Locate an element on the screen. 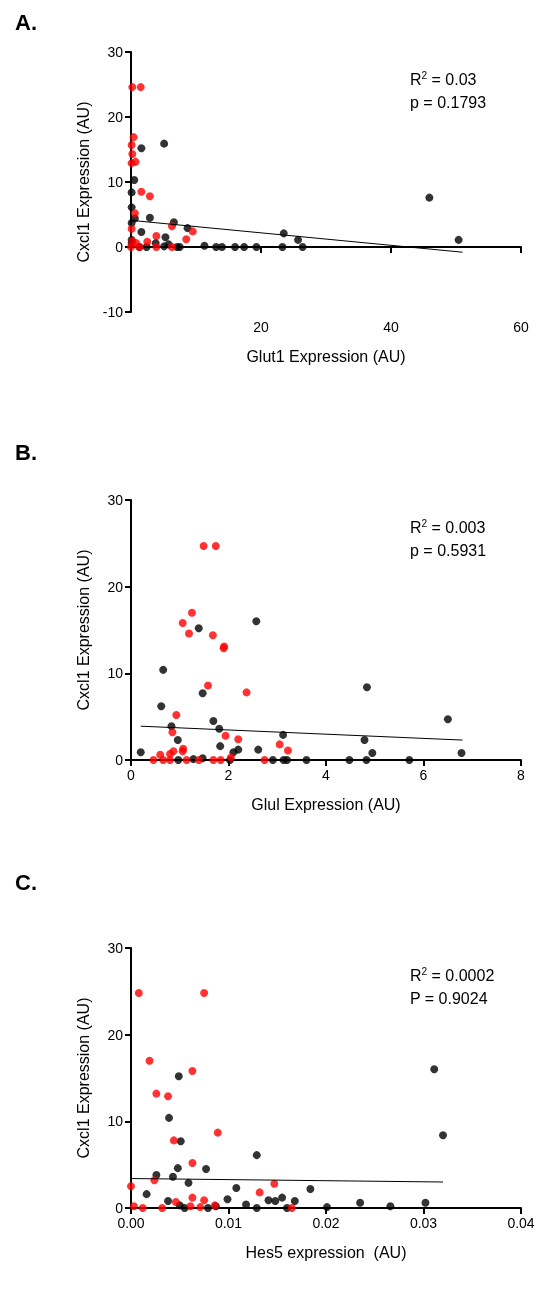 The width and height of the screenshot is (540, 1289). x-axis-title: Hes5 expression (AU) is located at coordinates (326, 1252).